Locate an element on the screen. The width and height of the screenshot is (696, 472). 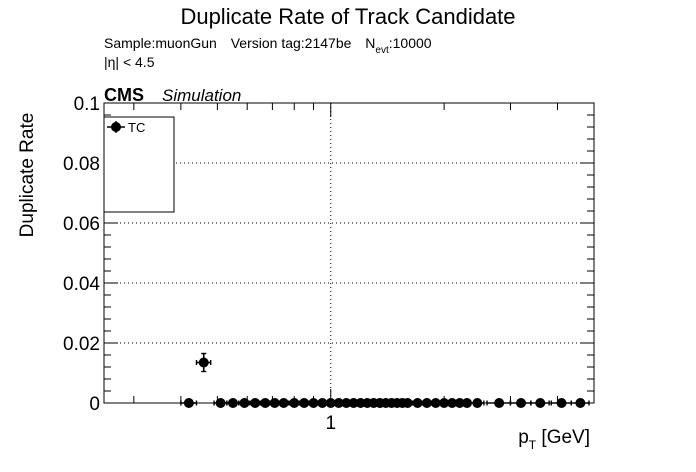
version-label: Version tag:2147be is located at coordinates (291, 43).